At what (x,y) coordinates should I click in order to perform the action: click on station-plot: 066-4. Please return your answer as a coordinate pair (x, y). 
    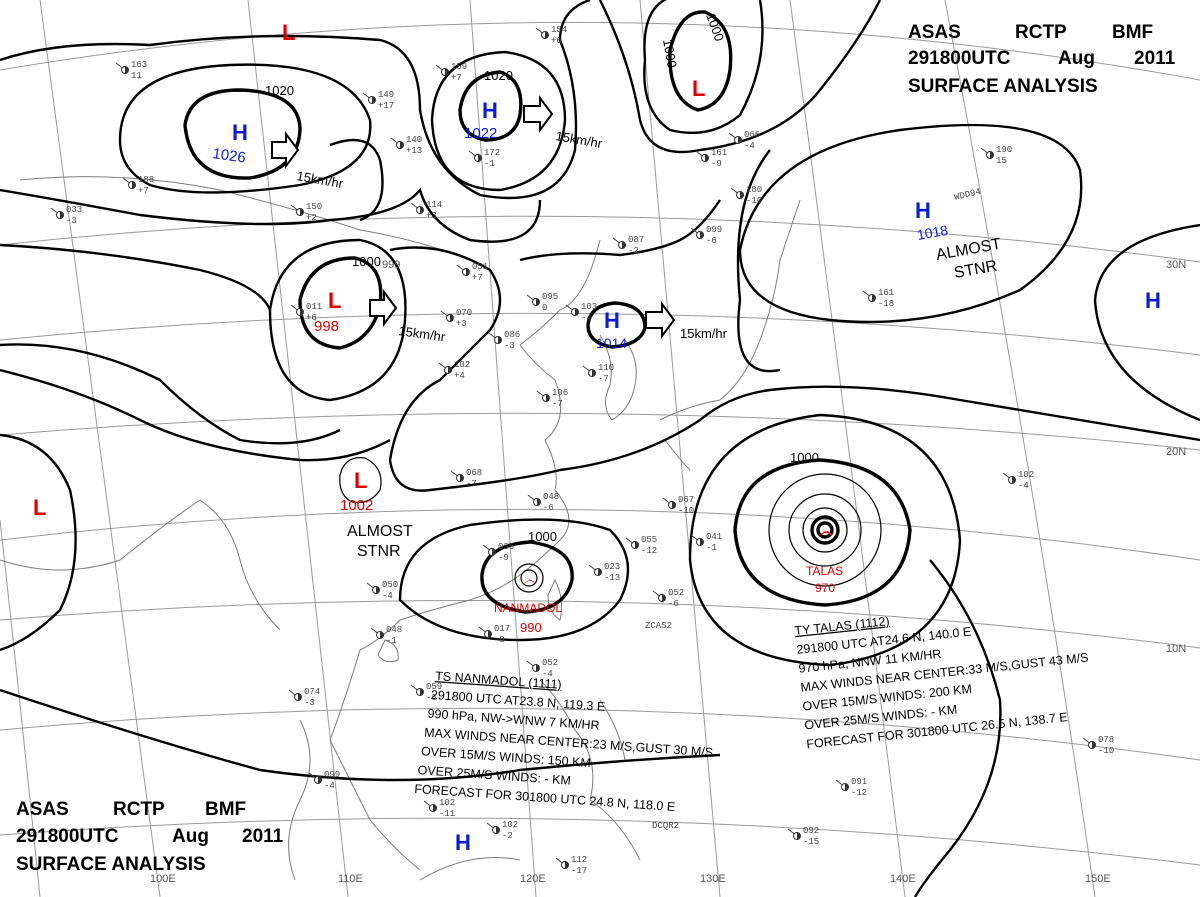
    Looking at the image, I should click on (744, 140).